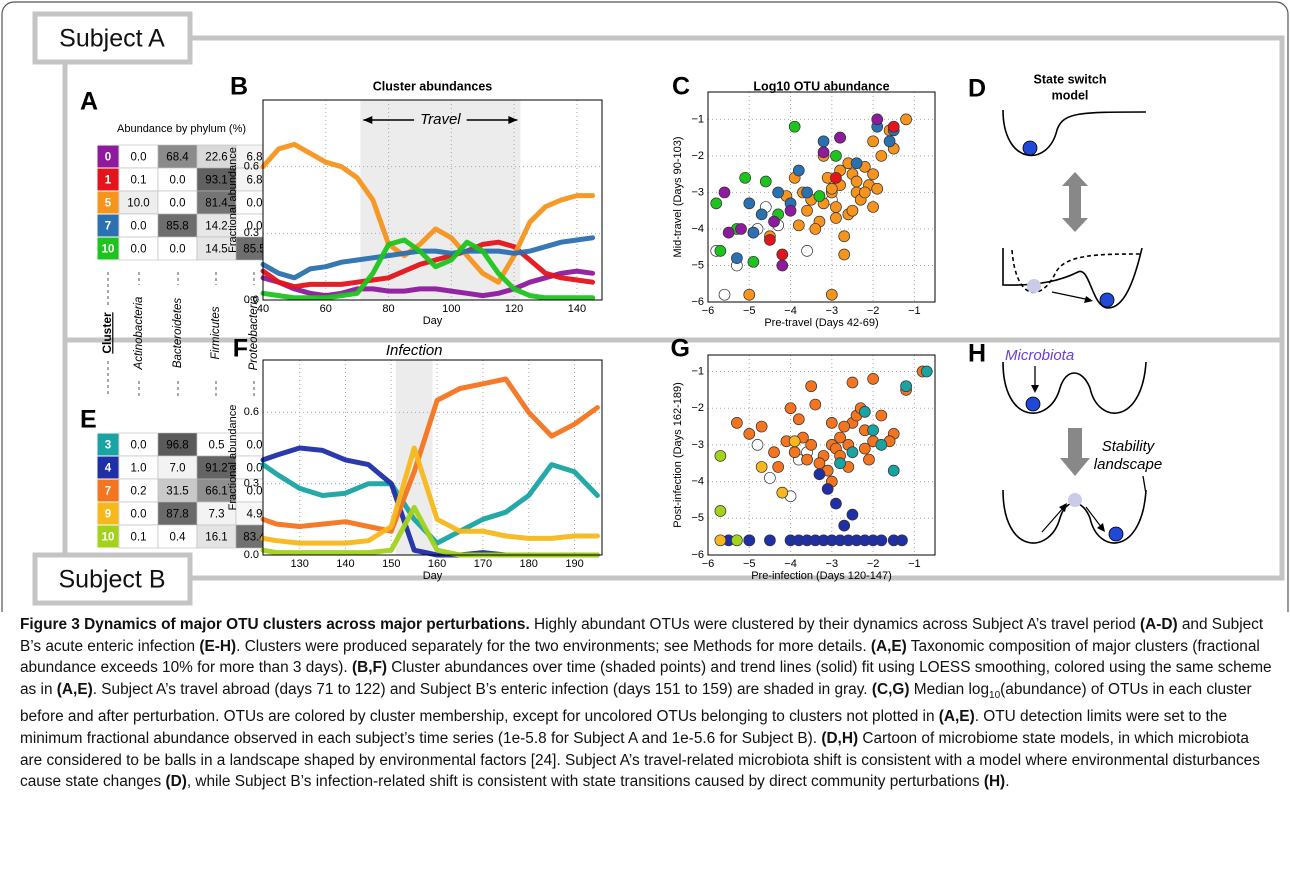 This screenshot has width=1290, height=896. I want to click on y-tick-label: −1, so click(697, 371).